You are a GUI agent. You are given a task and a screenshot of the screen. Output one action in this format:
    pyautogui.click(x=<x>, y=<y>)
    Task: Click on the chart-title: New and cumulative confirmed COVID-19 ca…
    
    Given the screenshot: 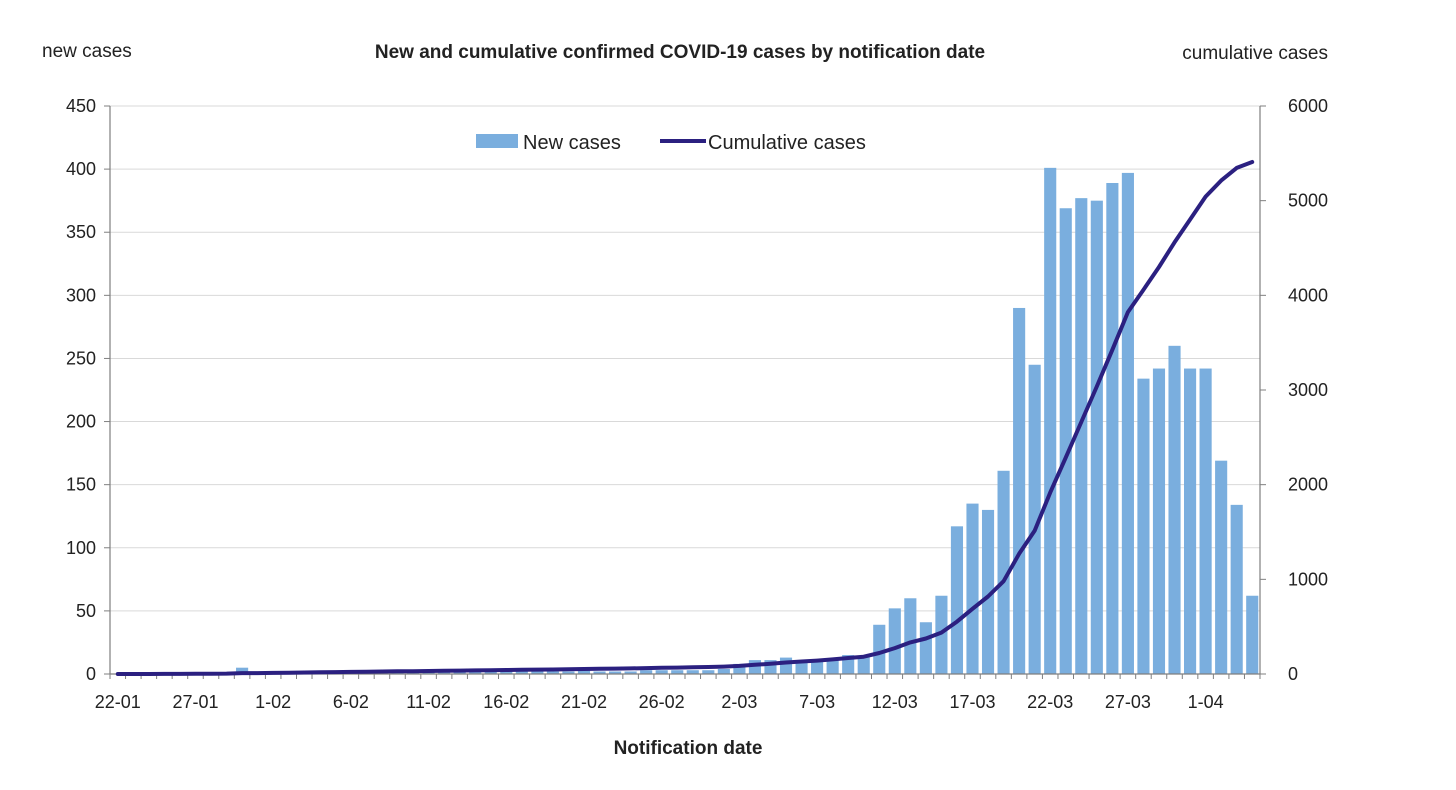 What is the action you would take?
    pyautogui.click(x=680, y=52)
    